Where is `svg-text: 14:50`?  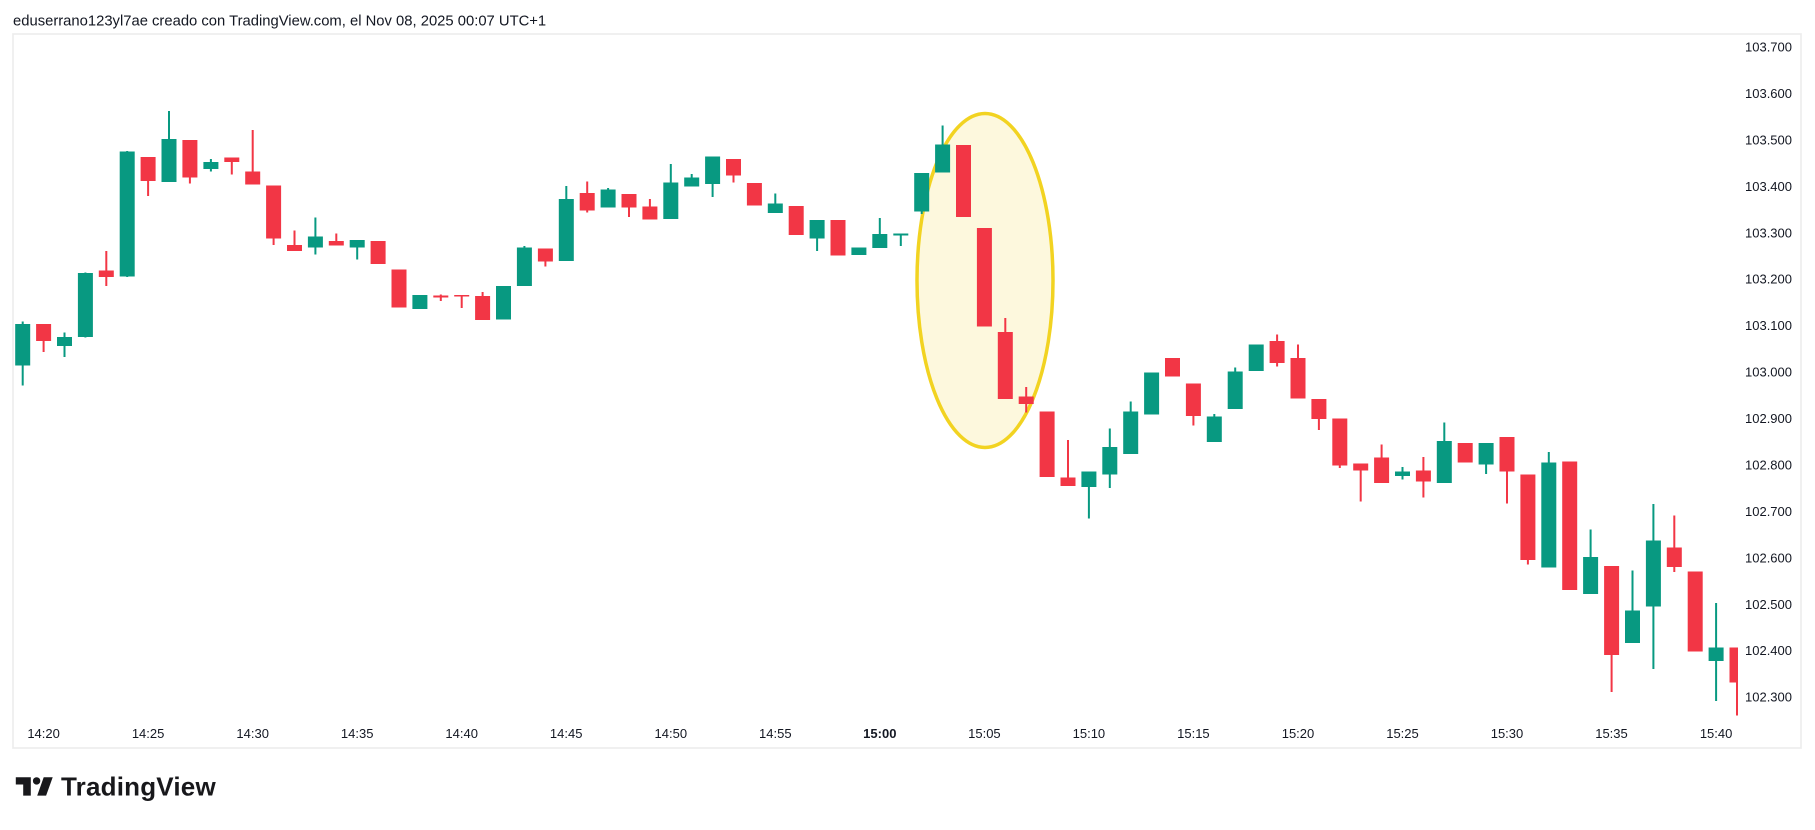
svg-text: 14:50 is located at coordinates (671, 733).